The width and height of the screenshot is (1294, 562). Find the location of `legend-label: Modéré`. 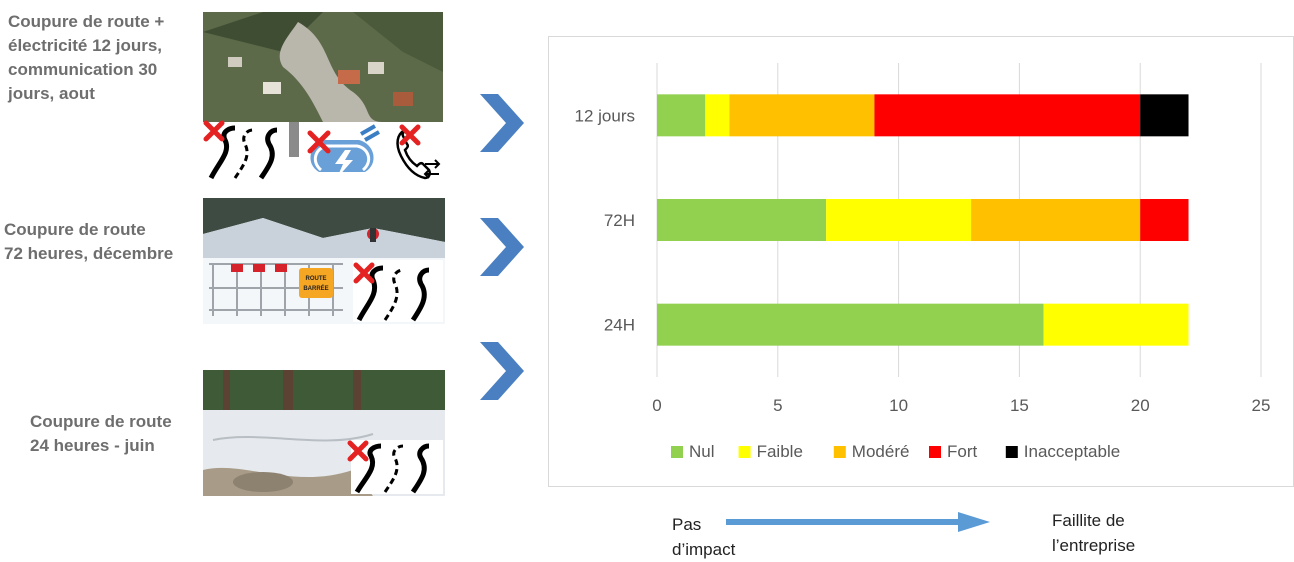

legend-label: Modéré is located at coordinates (881, 451).